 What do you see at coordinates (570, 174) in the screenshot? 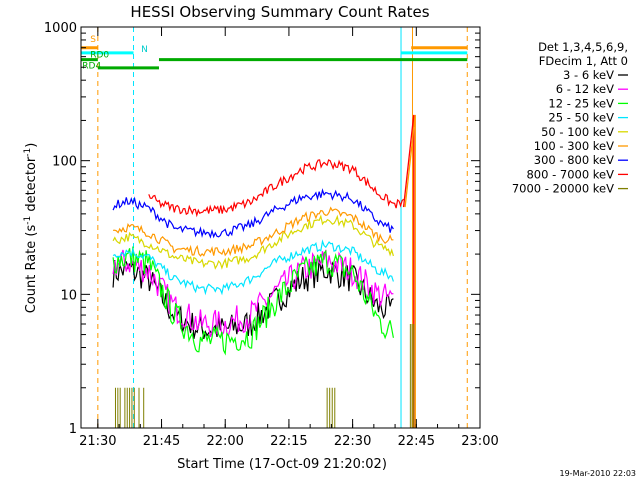
I see `legend-entry-7: 800 - 7000 keV` at bounding box center [570, 174].